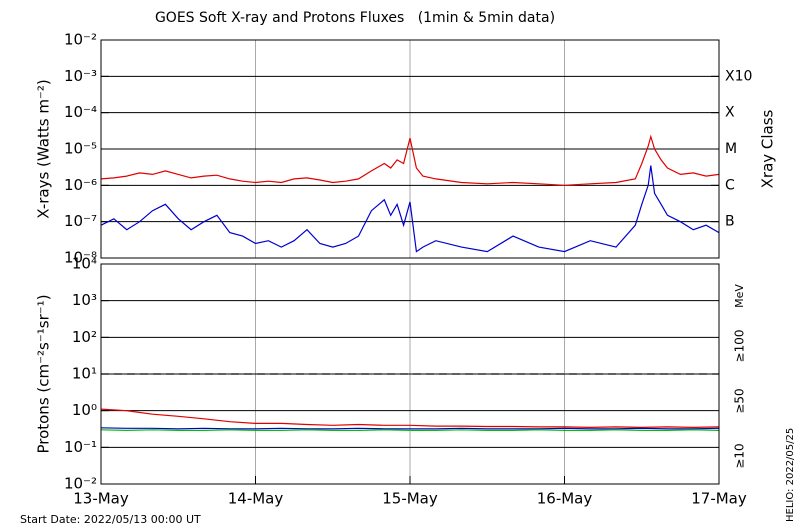  What do you see at coordinates (740, 346) in the screenshot?
I see `legend-entry: ≥100` at bounding box center [740, 346].